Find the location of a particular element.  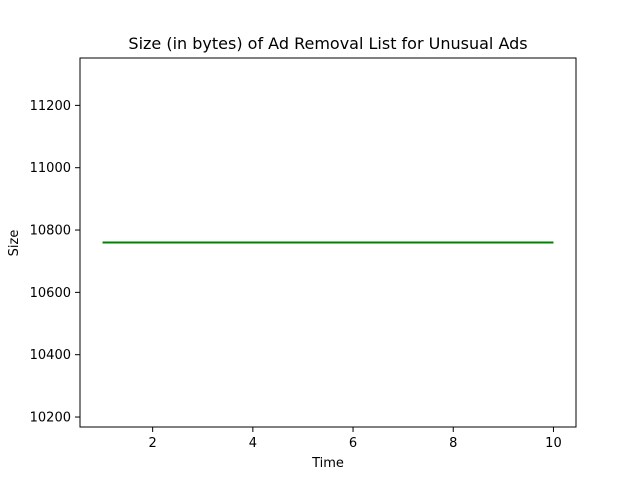

y-axis: 10200 10400 10600 10800 11000 11200 is located at coordinates (55, 262).